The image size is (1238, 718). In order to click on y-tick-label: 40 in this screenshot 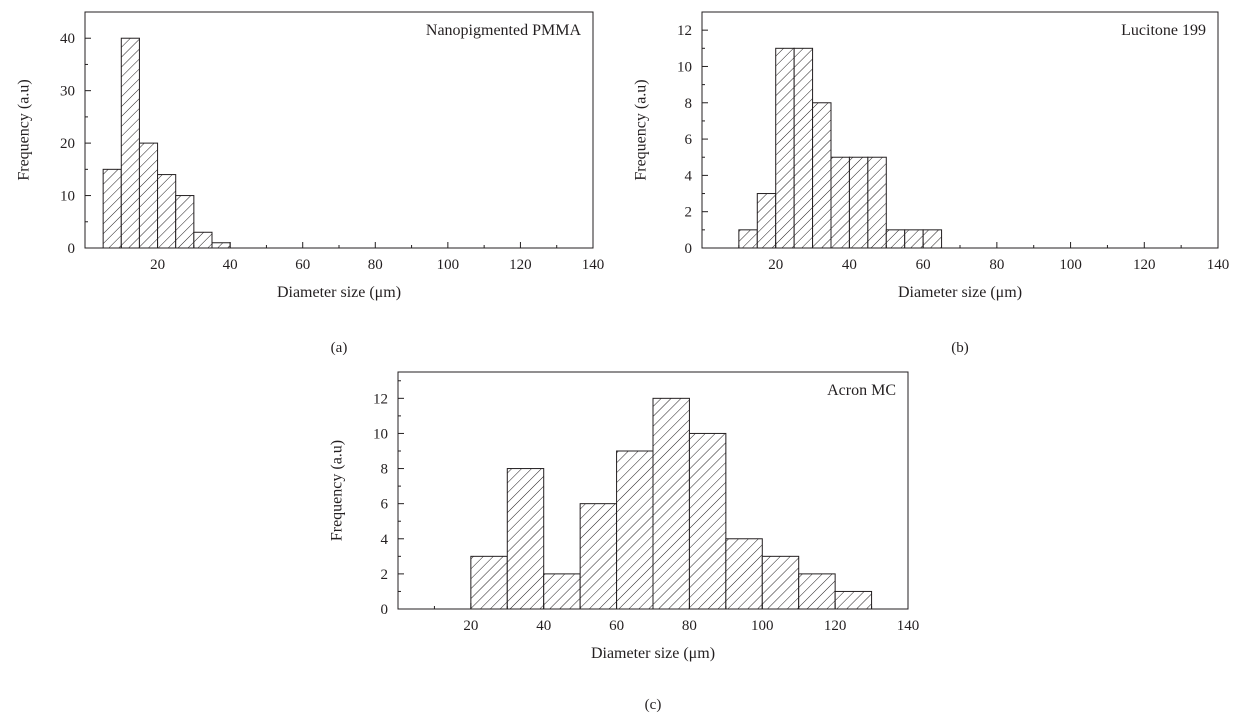, I will do `click(67, 39)`.